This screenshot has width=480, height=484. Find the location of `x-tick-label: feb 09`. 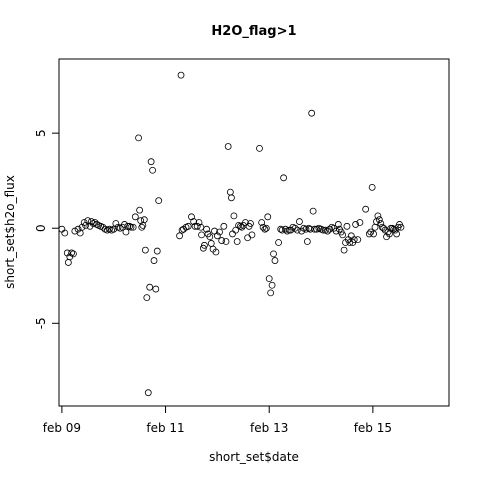

x-tick-label: feb 09 is located at coordinates (62, 428).